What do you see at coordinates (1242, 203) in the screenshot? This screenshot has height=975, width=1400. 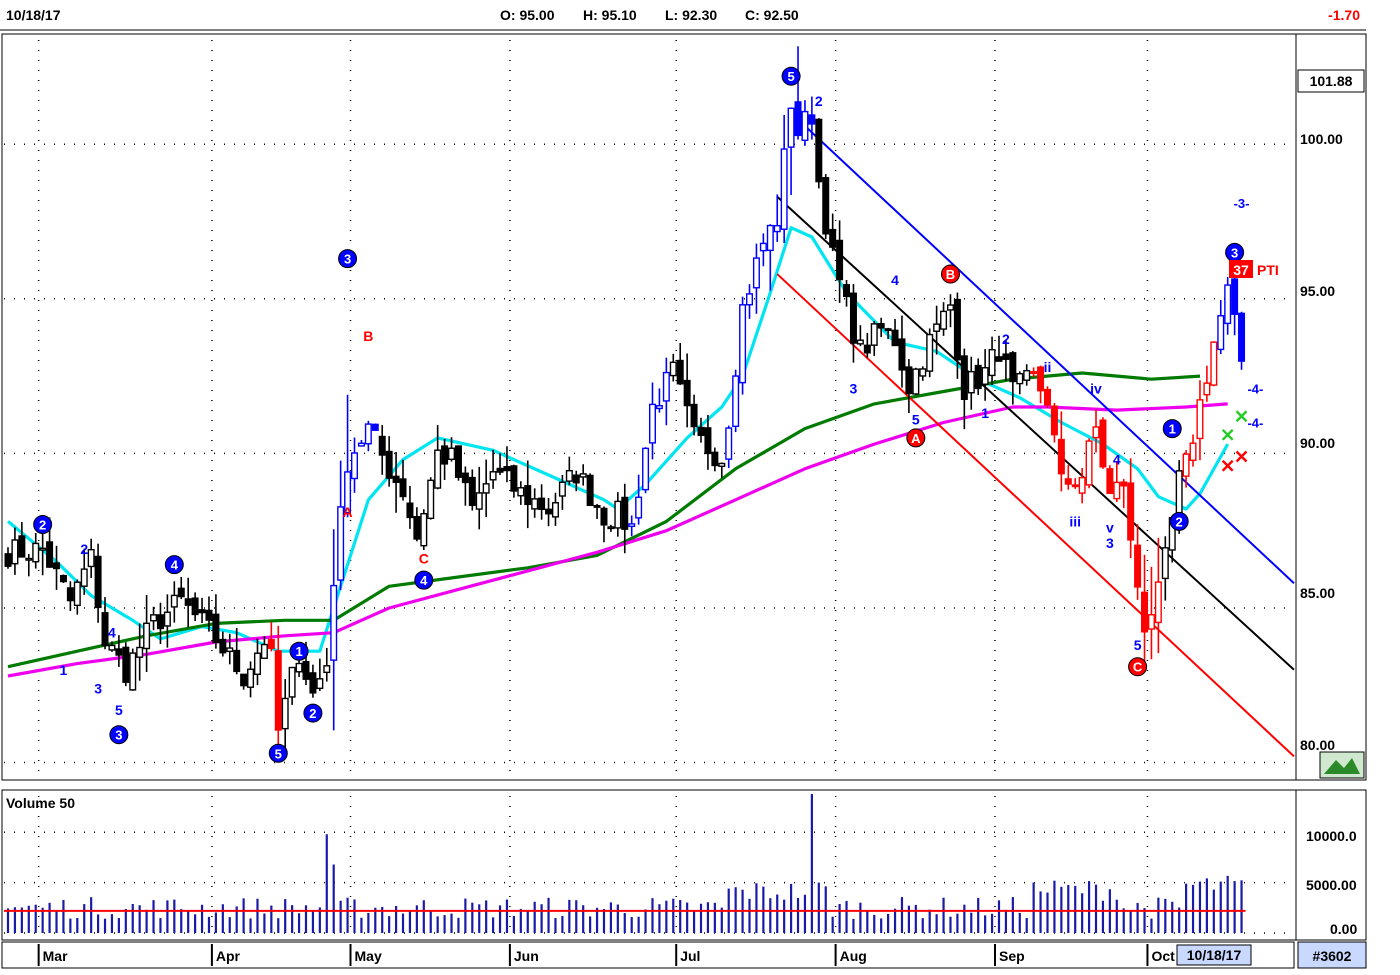 I see `wave-projection: -3-` at bounding box center [1242, 203].